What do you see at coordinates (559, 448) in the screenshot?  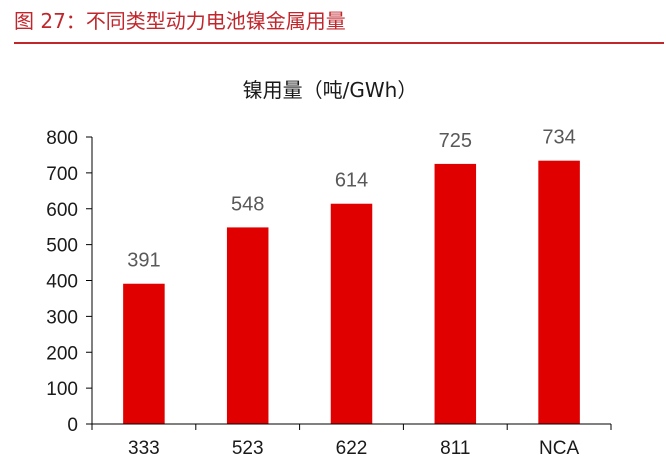 I see `x-category-label: NCA` at bounding box center [559, 448].